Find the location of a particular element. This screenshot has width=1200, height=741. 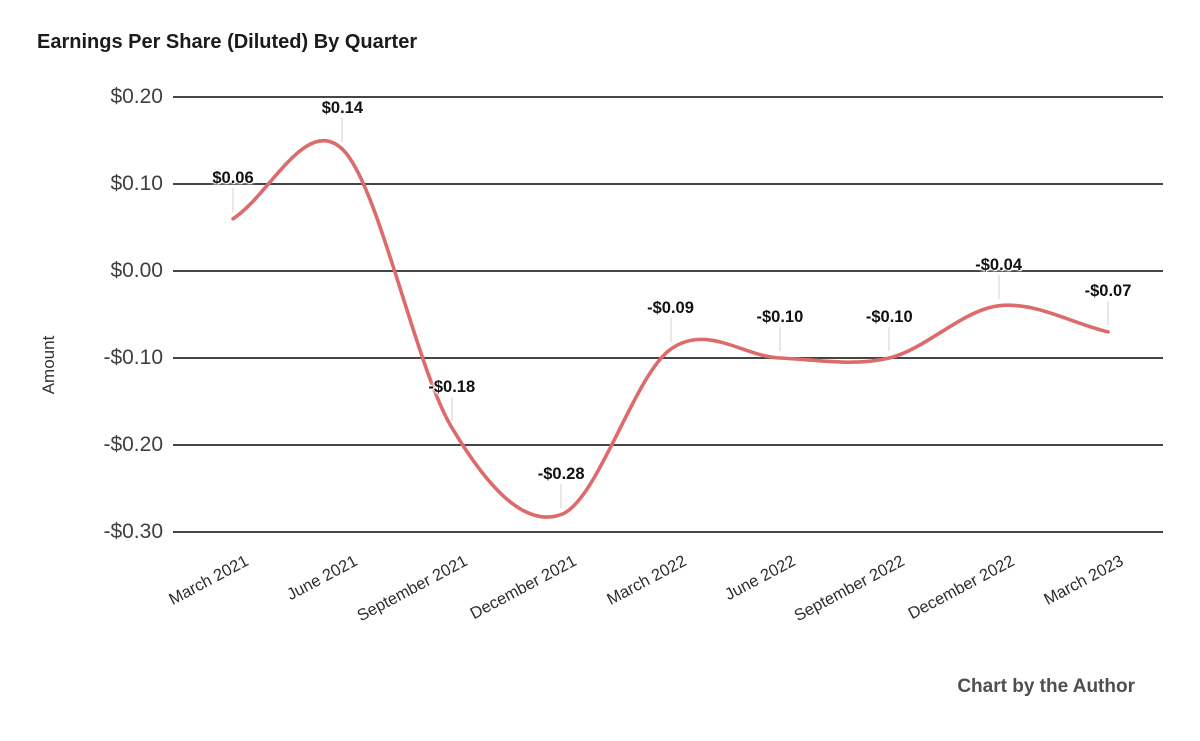

data-point-label: -$0.18 is located at coordinates (452, 386).